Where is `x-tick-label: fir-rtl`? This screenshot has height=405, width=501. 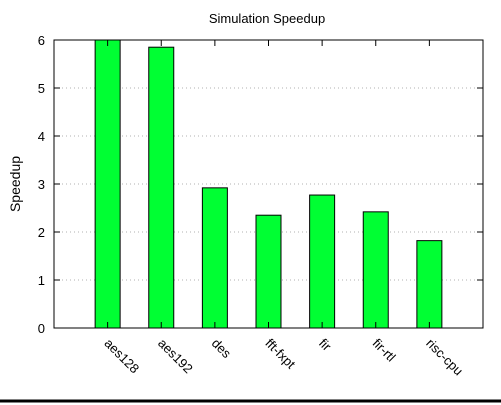
x-tick-label: fir-rtl is located at coordinates (384, 350).